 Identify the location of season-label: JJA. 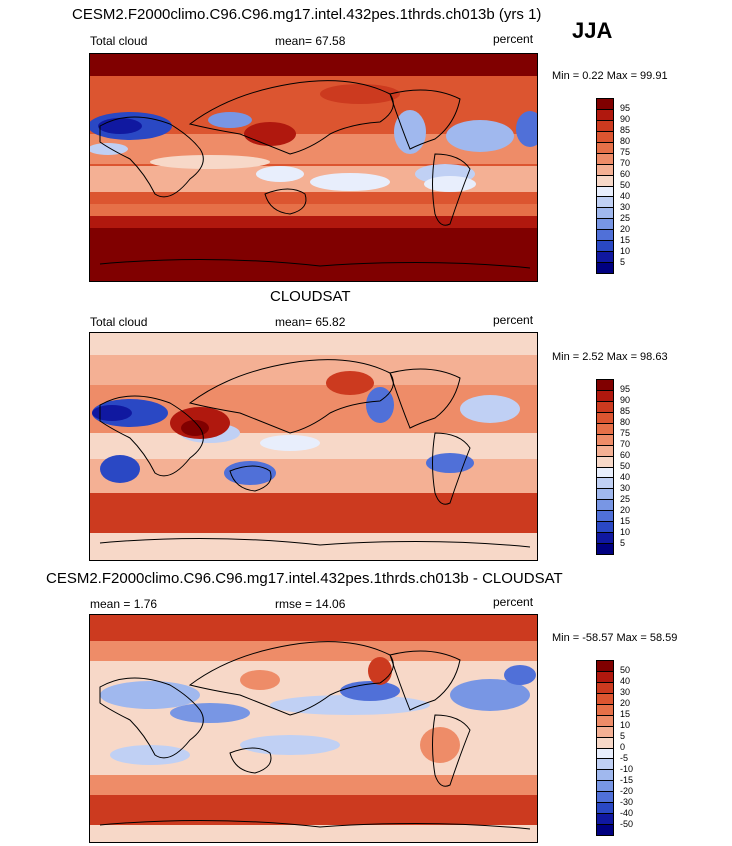
(592, 30).